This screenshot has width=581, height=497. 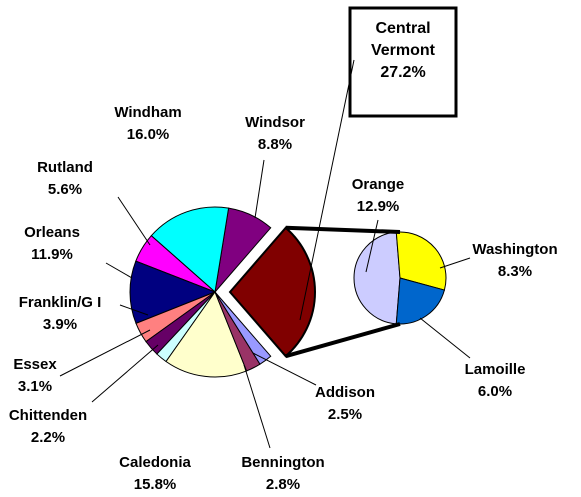 What do you see at coordinates (345, 414) in the screenshot?
I see `slice-value-label: 2.5%` at bounding box center [345, 414].